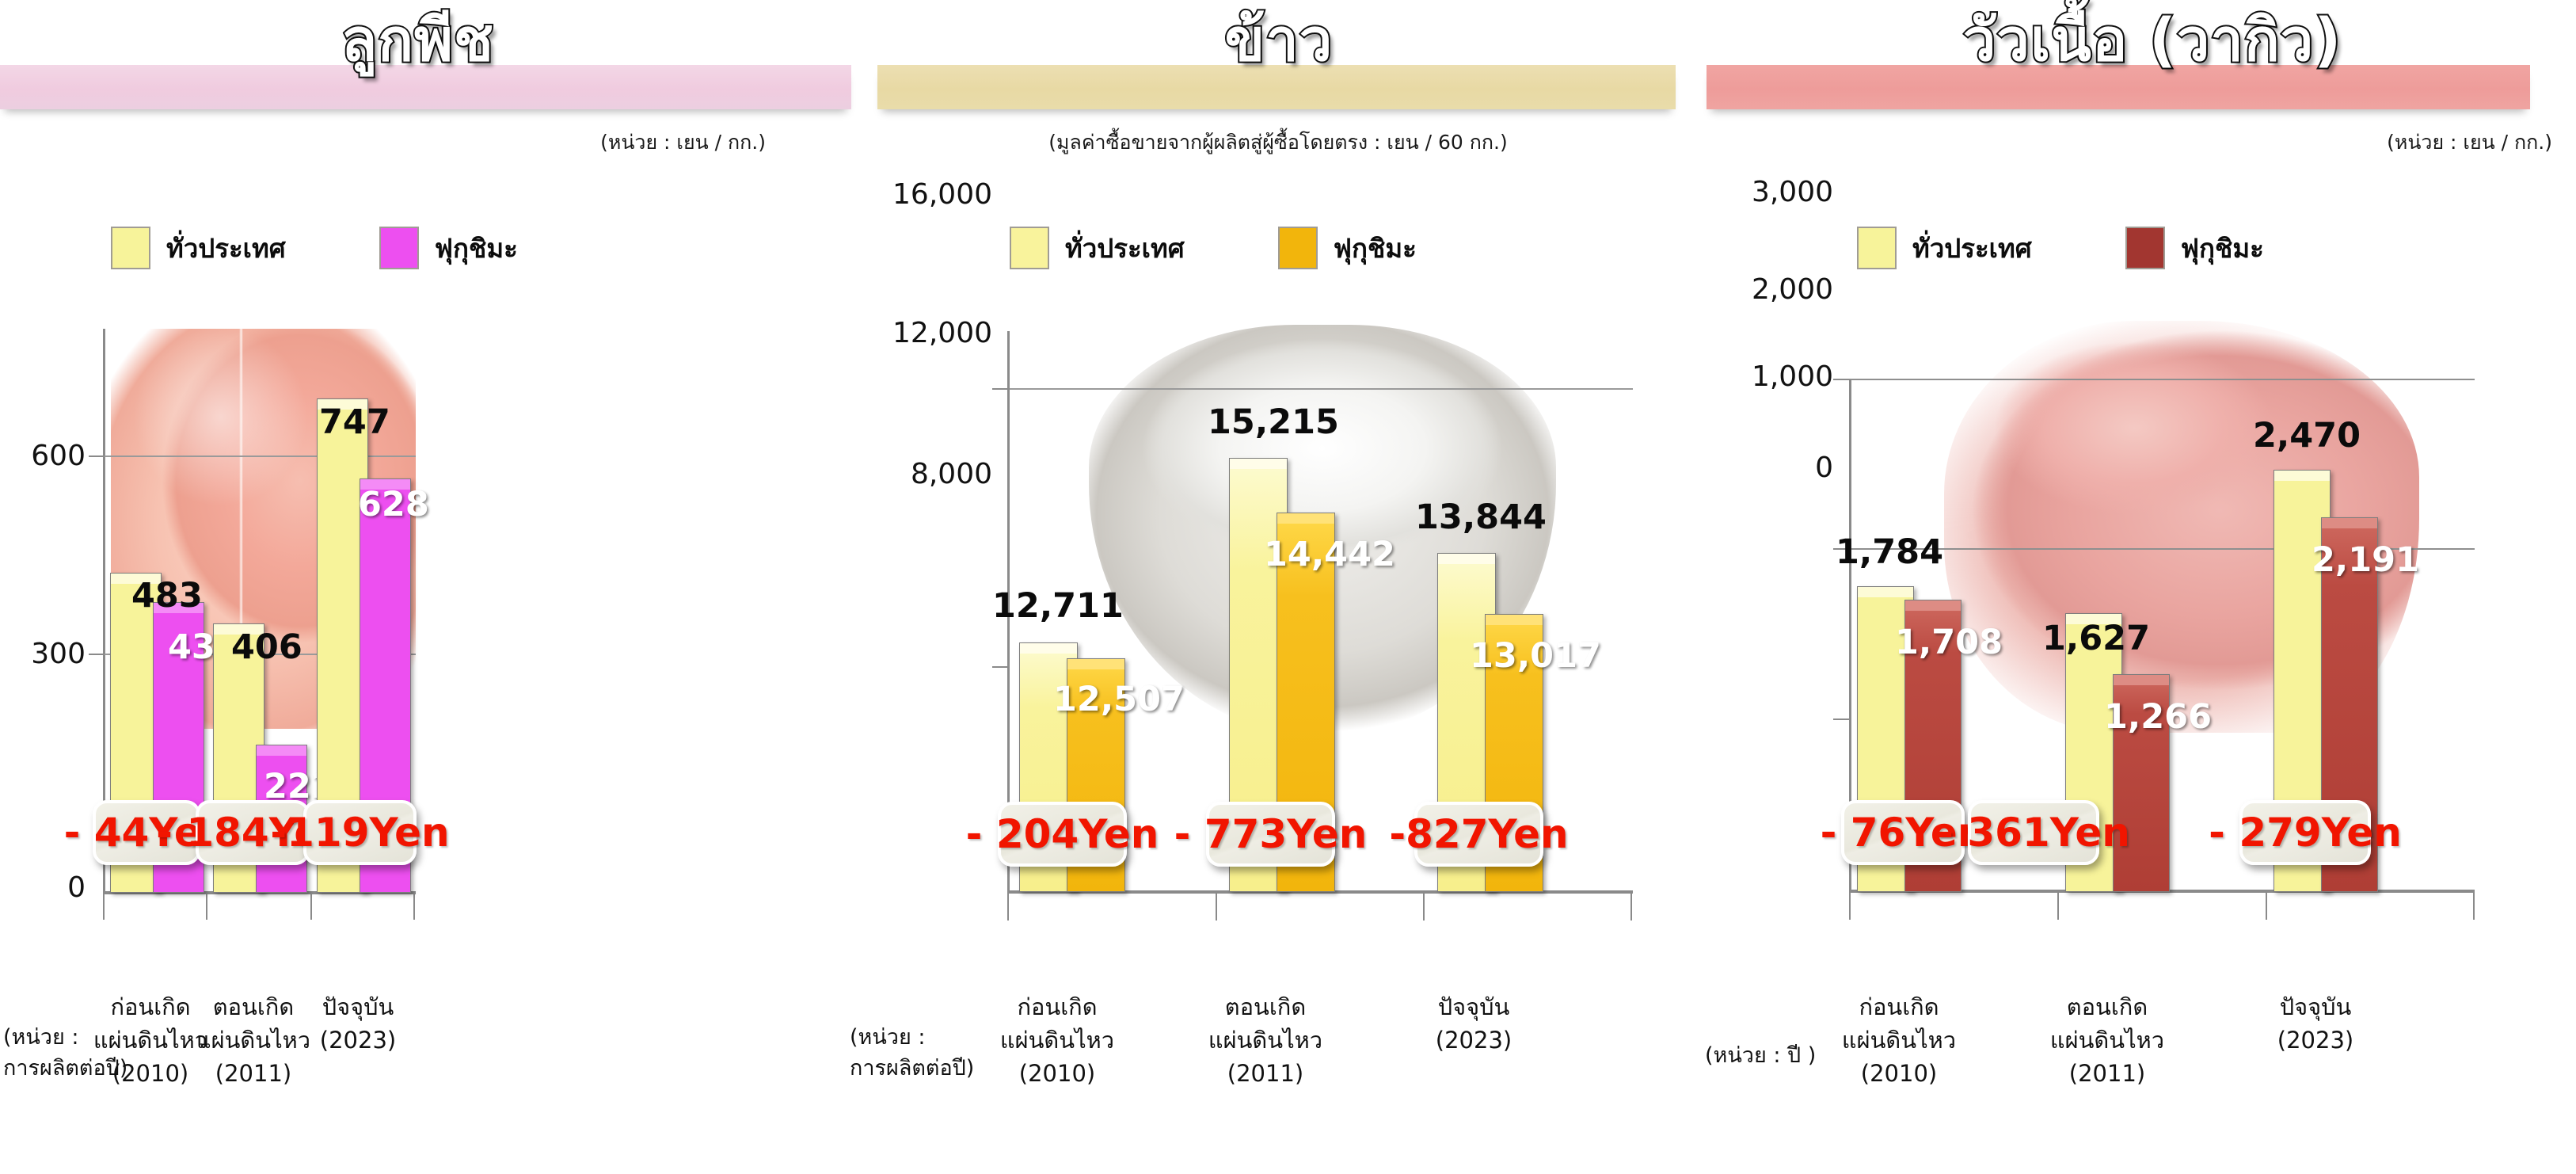 This screenshot has height=1174, width=2576. What do you see at coordinates (167, 596) in the screenshot?
I see `value-label-national-1: 483` at bounding box center [167, 596].